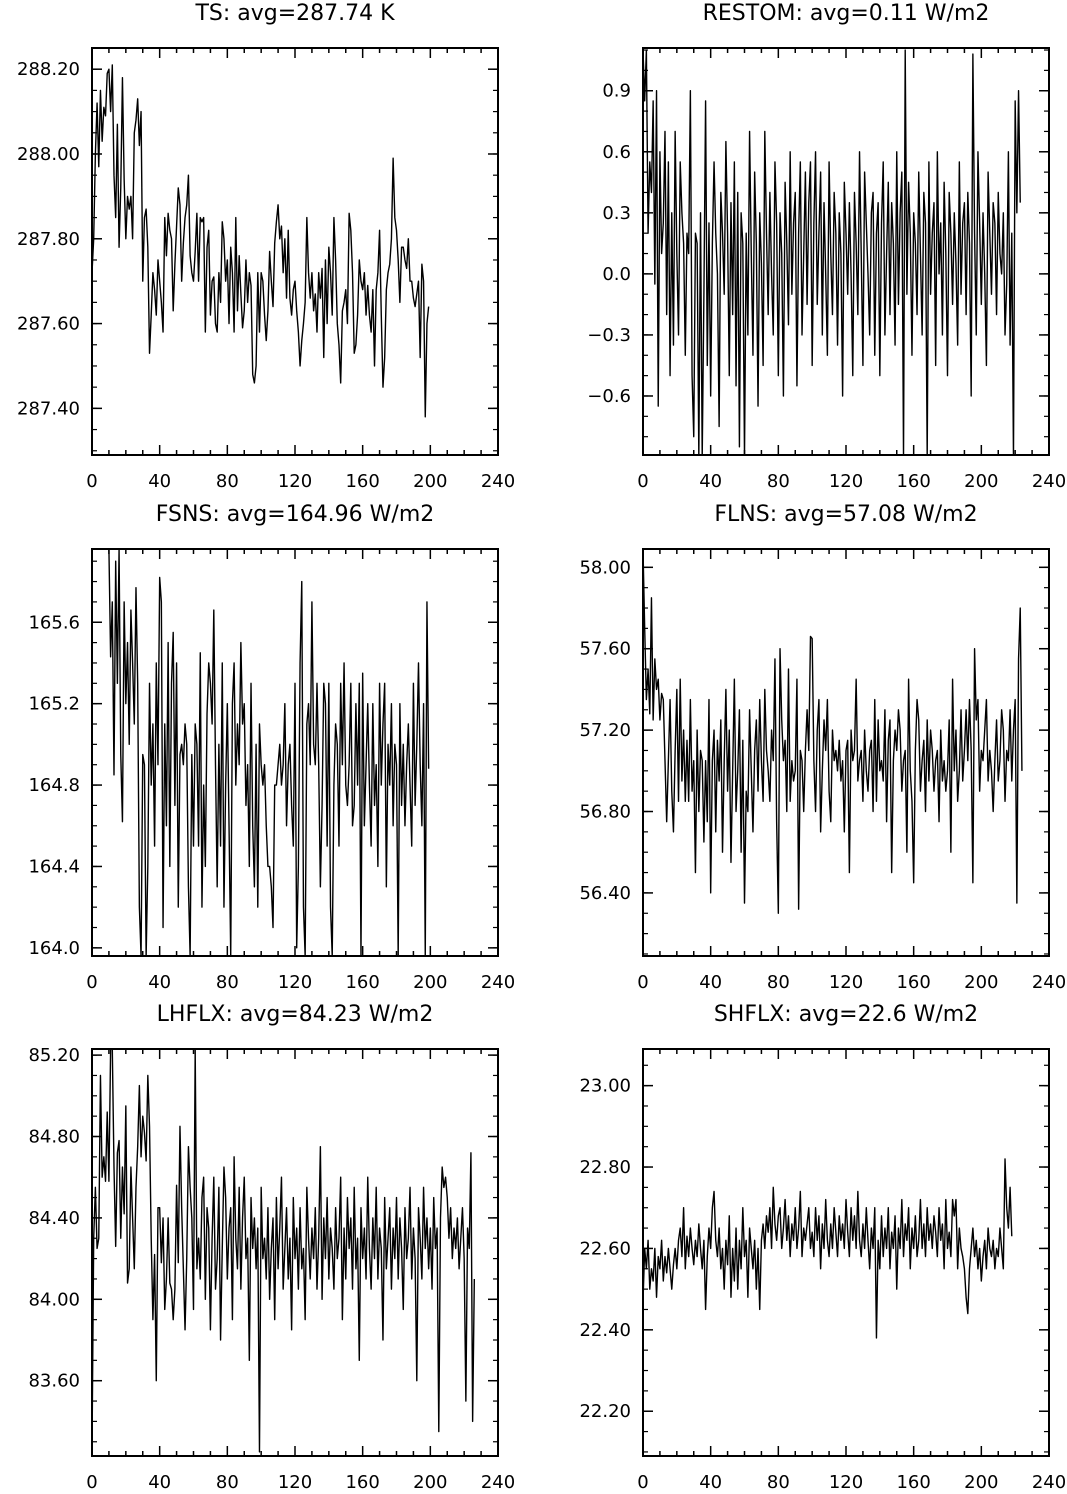 The width and height of the screenshot is (1067, 1494). Describe the element at coordinates (54, 1137) in the screenshot. I see `y-tick-label: 84.80` at that location.